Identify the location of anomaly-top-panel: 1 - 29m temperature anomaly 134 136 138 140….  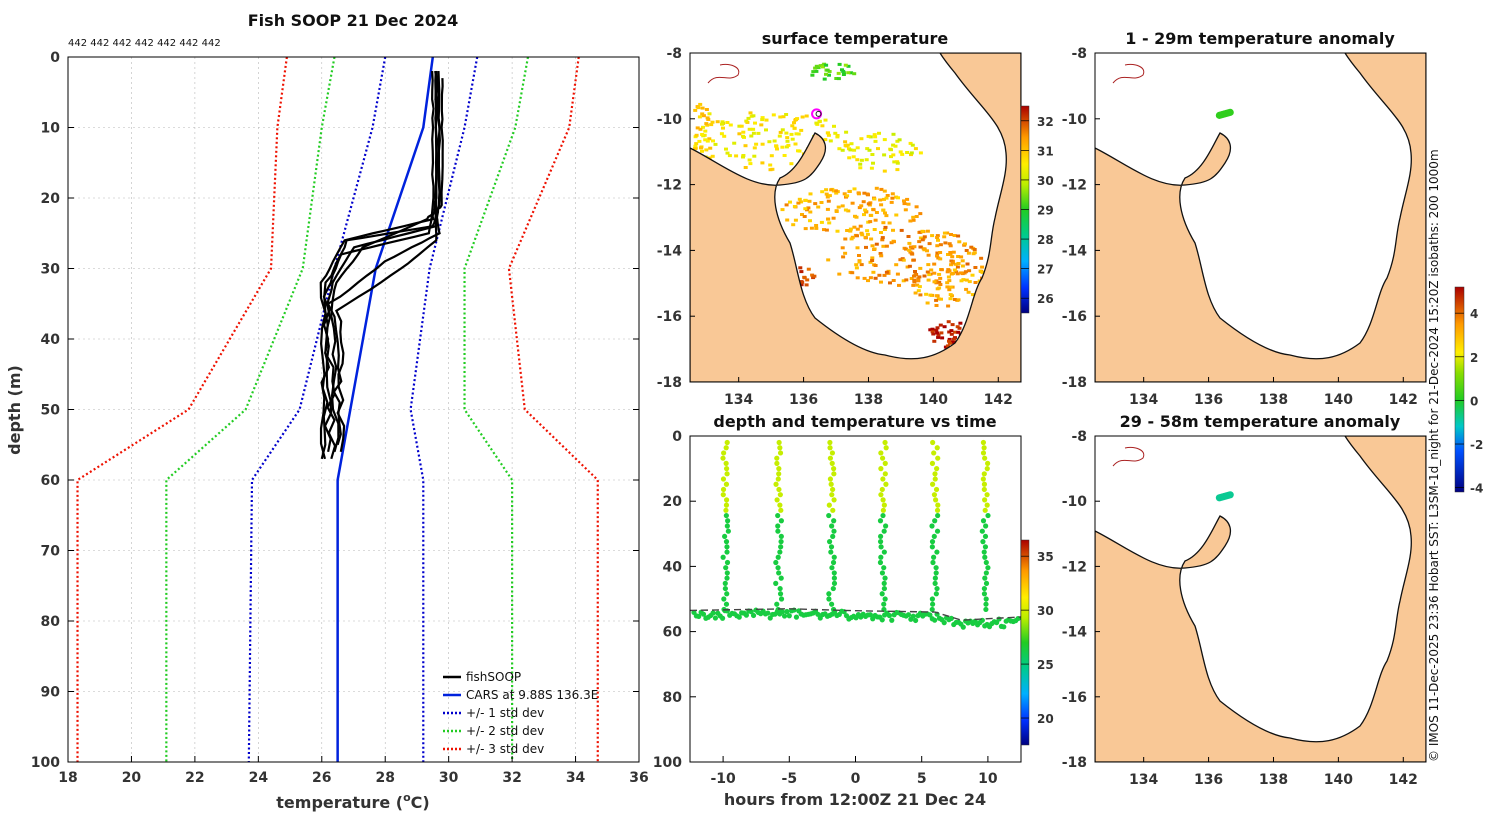
(1244, 218).